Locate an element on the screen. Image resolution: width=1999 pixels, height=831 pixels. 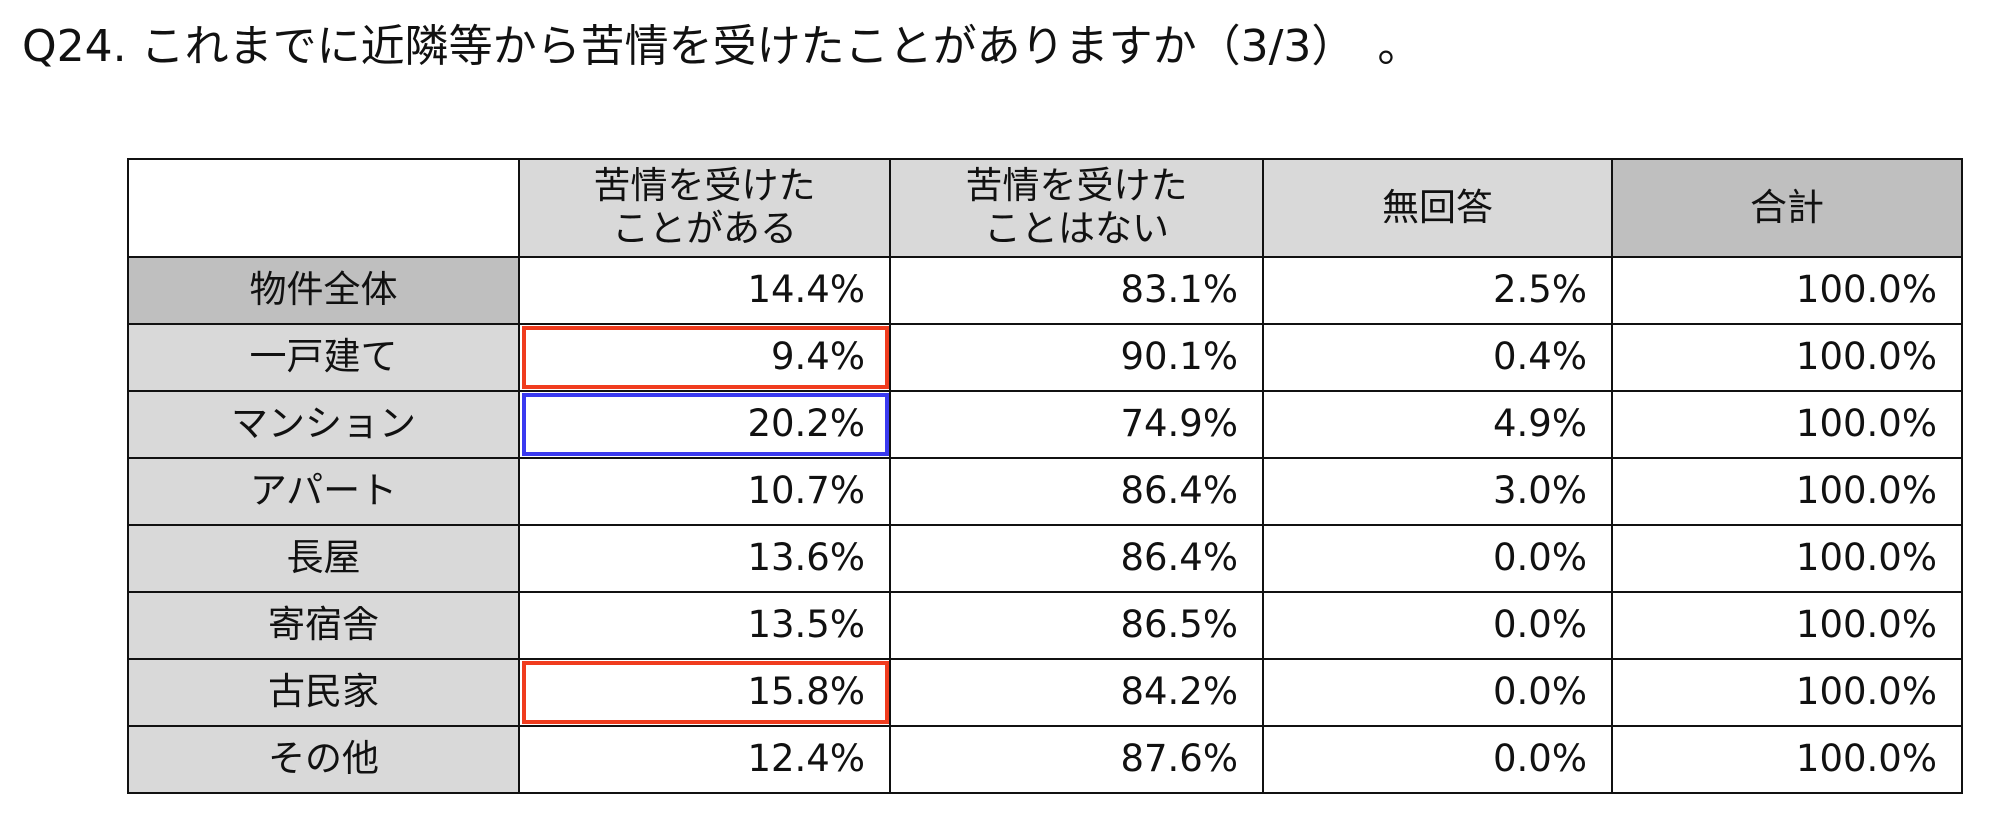
value-cell: 87.6% is located at coordinates (1076, 759).